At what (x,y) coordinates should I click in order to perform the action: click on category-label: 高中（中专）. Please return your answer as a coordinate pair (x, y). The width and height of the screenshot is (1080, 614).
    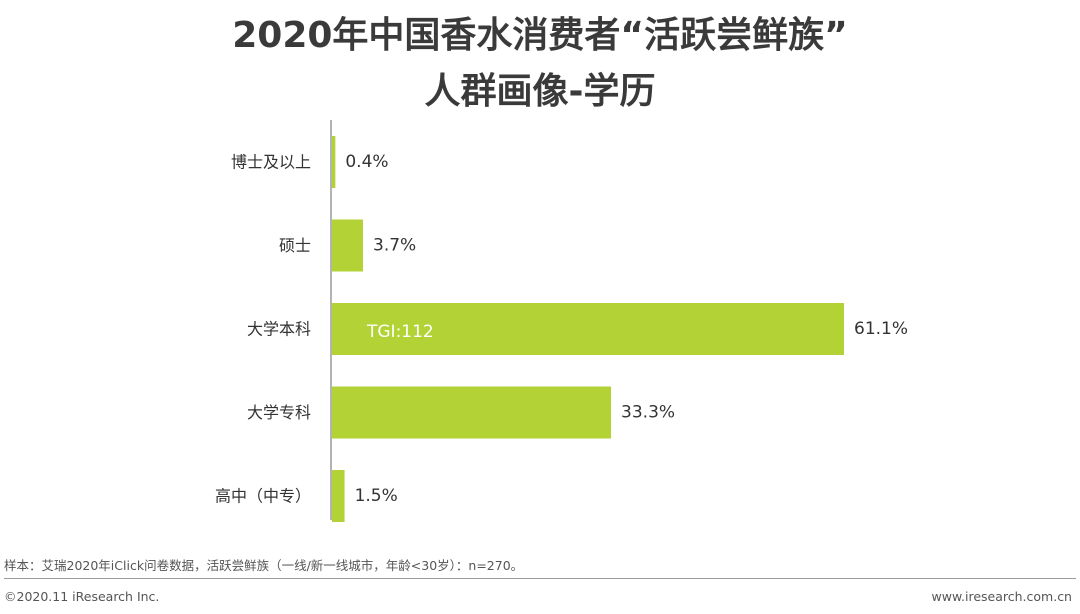
    Looking at the image, I should click on (263, 496).